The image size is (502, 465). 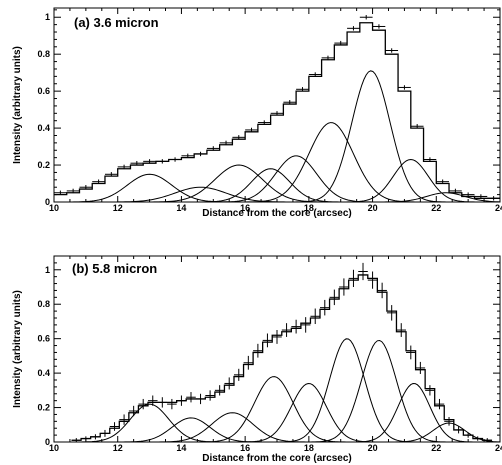 I want to click on x-tick-label: 14, so click(x=181, y=448).